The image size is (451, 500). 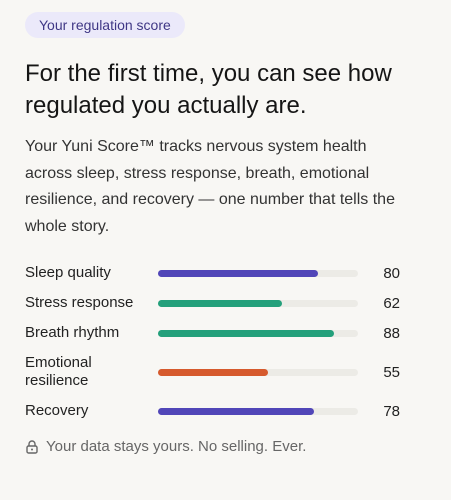 I want to click on score-label: Recovery, so click(x=57, y=410).